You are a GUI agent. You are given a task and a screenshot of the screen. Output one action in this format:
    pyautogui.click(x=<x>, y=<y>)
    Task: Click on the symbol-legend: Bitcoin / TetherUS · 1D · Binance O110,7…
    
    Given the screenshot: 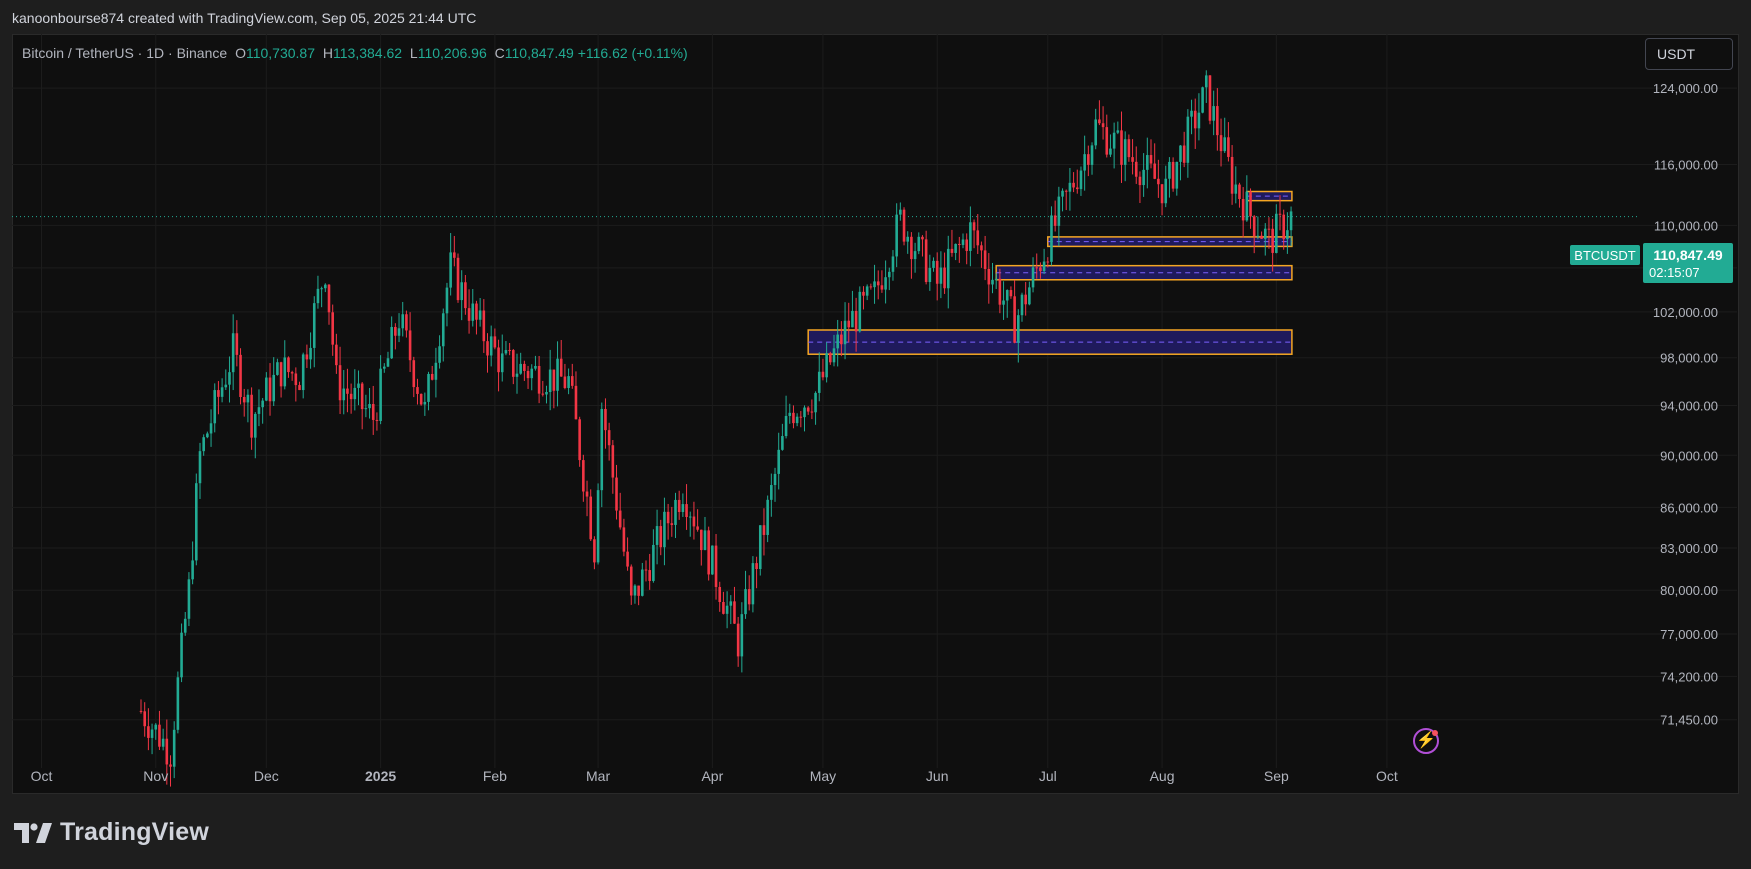 What is the action you would take?
    pyautogui.click(x=355, y=53)
    